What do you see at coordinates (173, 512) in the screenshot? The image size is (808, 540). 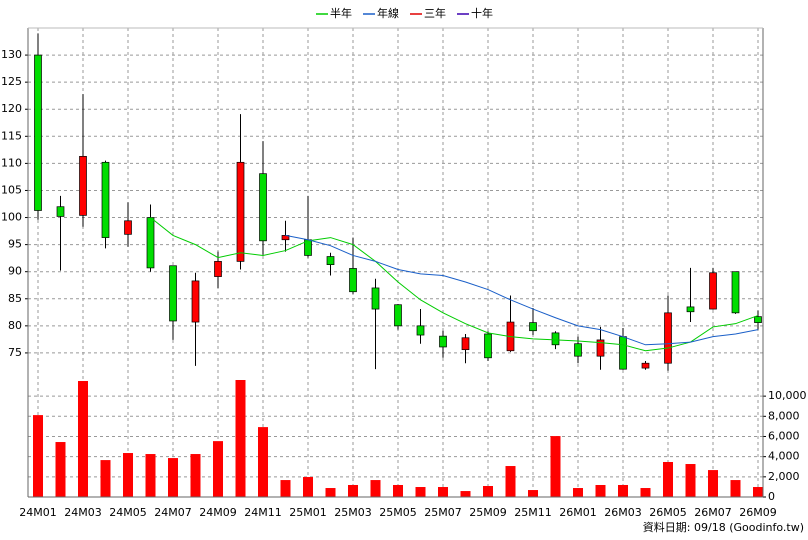 I see `x-tick-label: 24M07` at bounding box center [173, 512].